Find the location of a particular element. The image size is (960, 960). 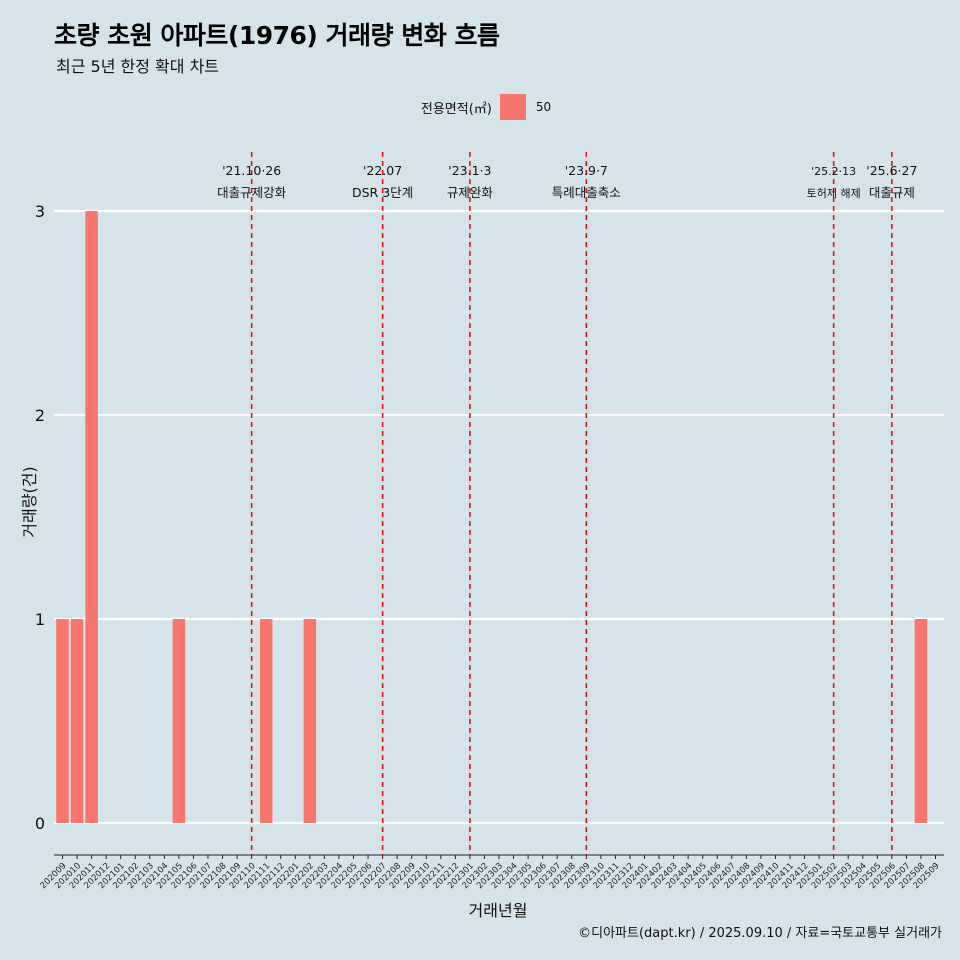

x-axis-label: 거래년월 is located at coordinates (498, 910).